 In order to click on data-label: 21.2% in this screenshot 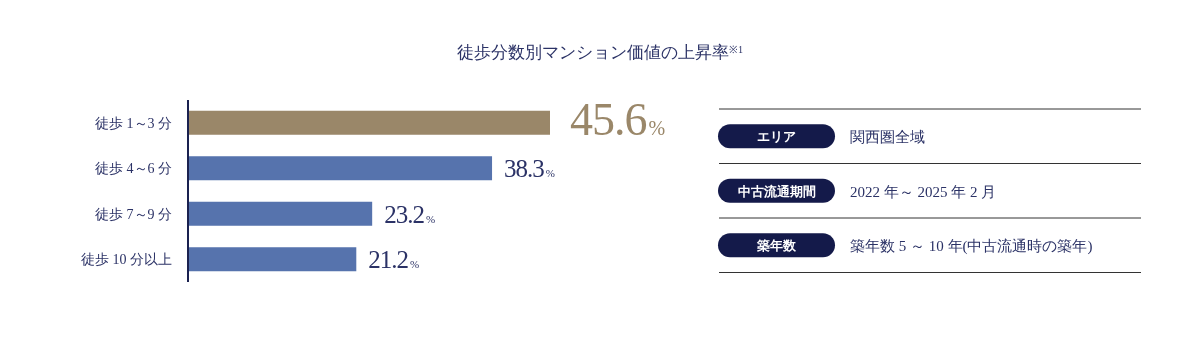, I will do `click(394, 260)`.